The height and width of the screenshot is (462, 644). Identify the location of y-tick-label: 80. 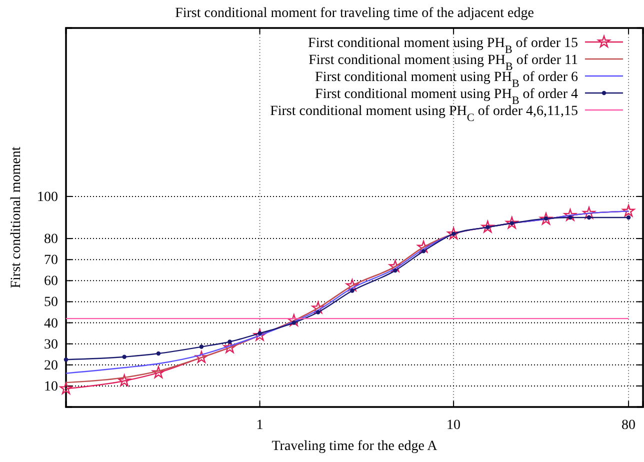
(51, 240).